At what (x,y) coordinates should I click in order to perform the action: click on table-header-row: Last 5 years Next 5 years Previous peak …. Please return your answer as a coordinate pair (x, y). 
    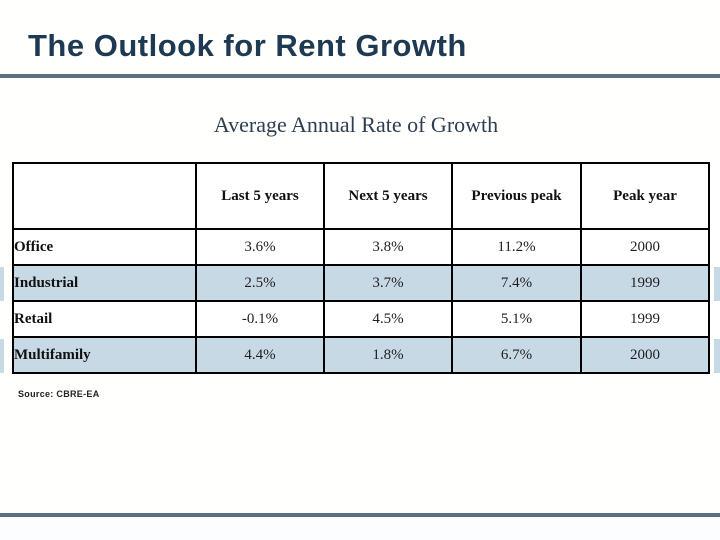
    Looking at the image, I should click on (361, 196).